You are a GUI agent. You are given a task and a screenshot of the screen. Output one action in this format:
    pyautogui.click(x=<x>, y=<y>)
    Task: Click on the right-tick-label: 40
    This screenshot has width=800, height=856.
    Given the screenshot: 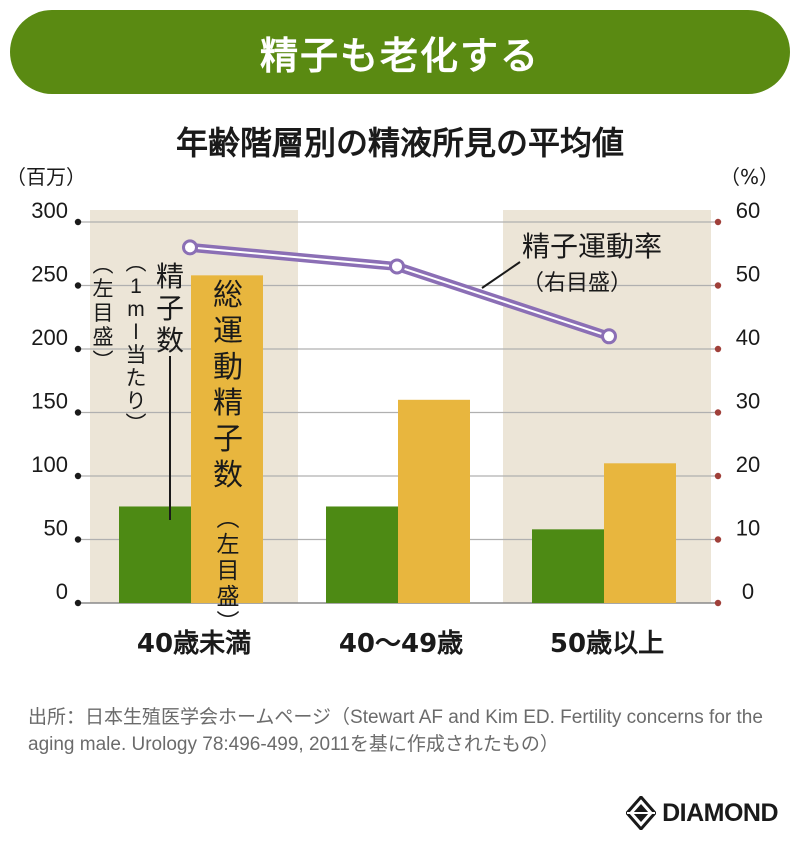 What is the action you would take?
    pyautogui.click(x=748, y=337)
    